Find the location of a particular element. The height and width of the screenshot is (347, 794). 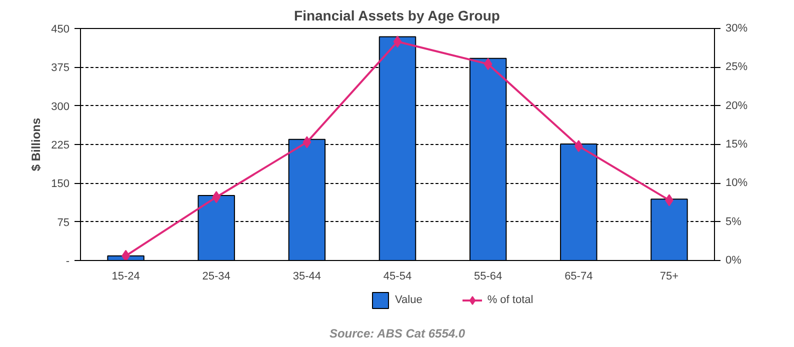

y-tick-label: 450 is located at coordinates (60, 30).